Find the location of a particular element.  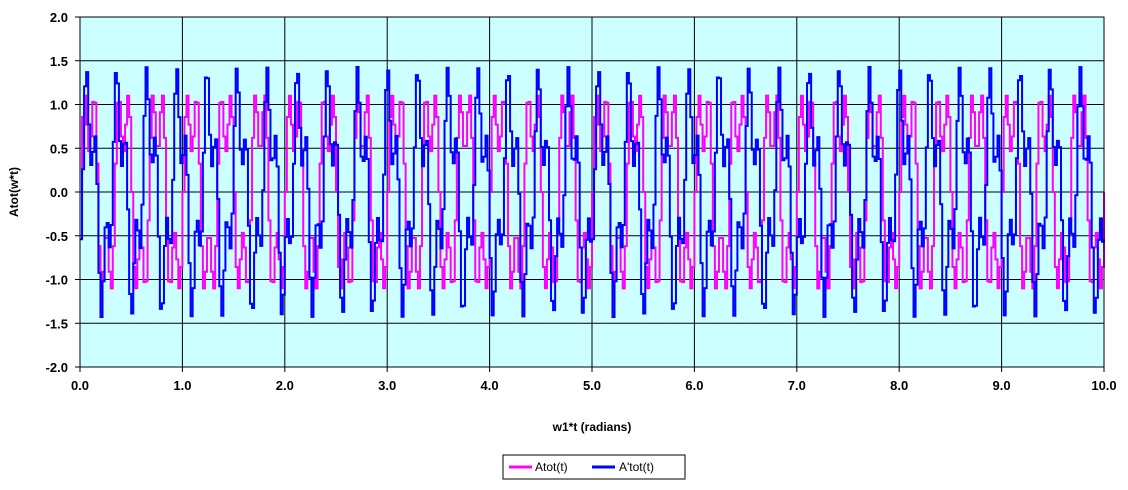

y-tick-label: -1.5 is located at coordinates (57, 323).